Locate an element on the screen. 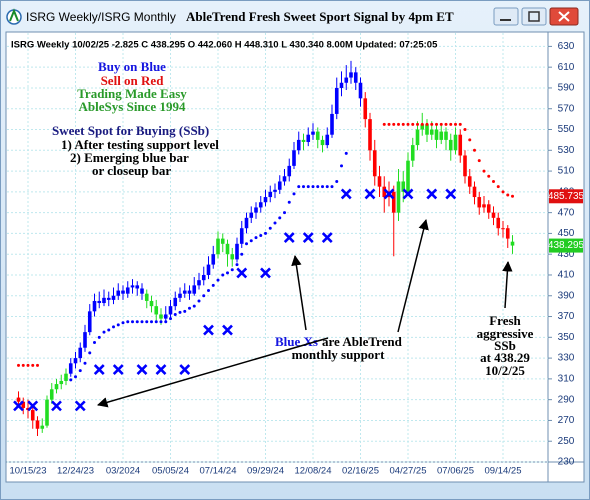 This screenshot has width=590, height=500. window-tabs: ISRG Weekly/ISRG Monthly is located at coordinates (101, 17).